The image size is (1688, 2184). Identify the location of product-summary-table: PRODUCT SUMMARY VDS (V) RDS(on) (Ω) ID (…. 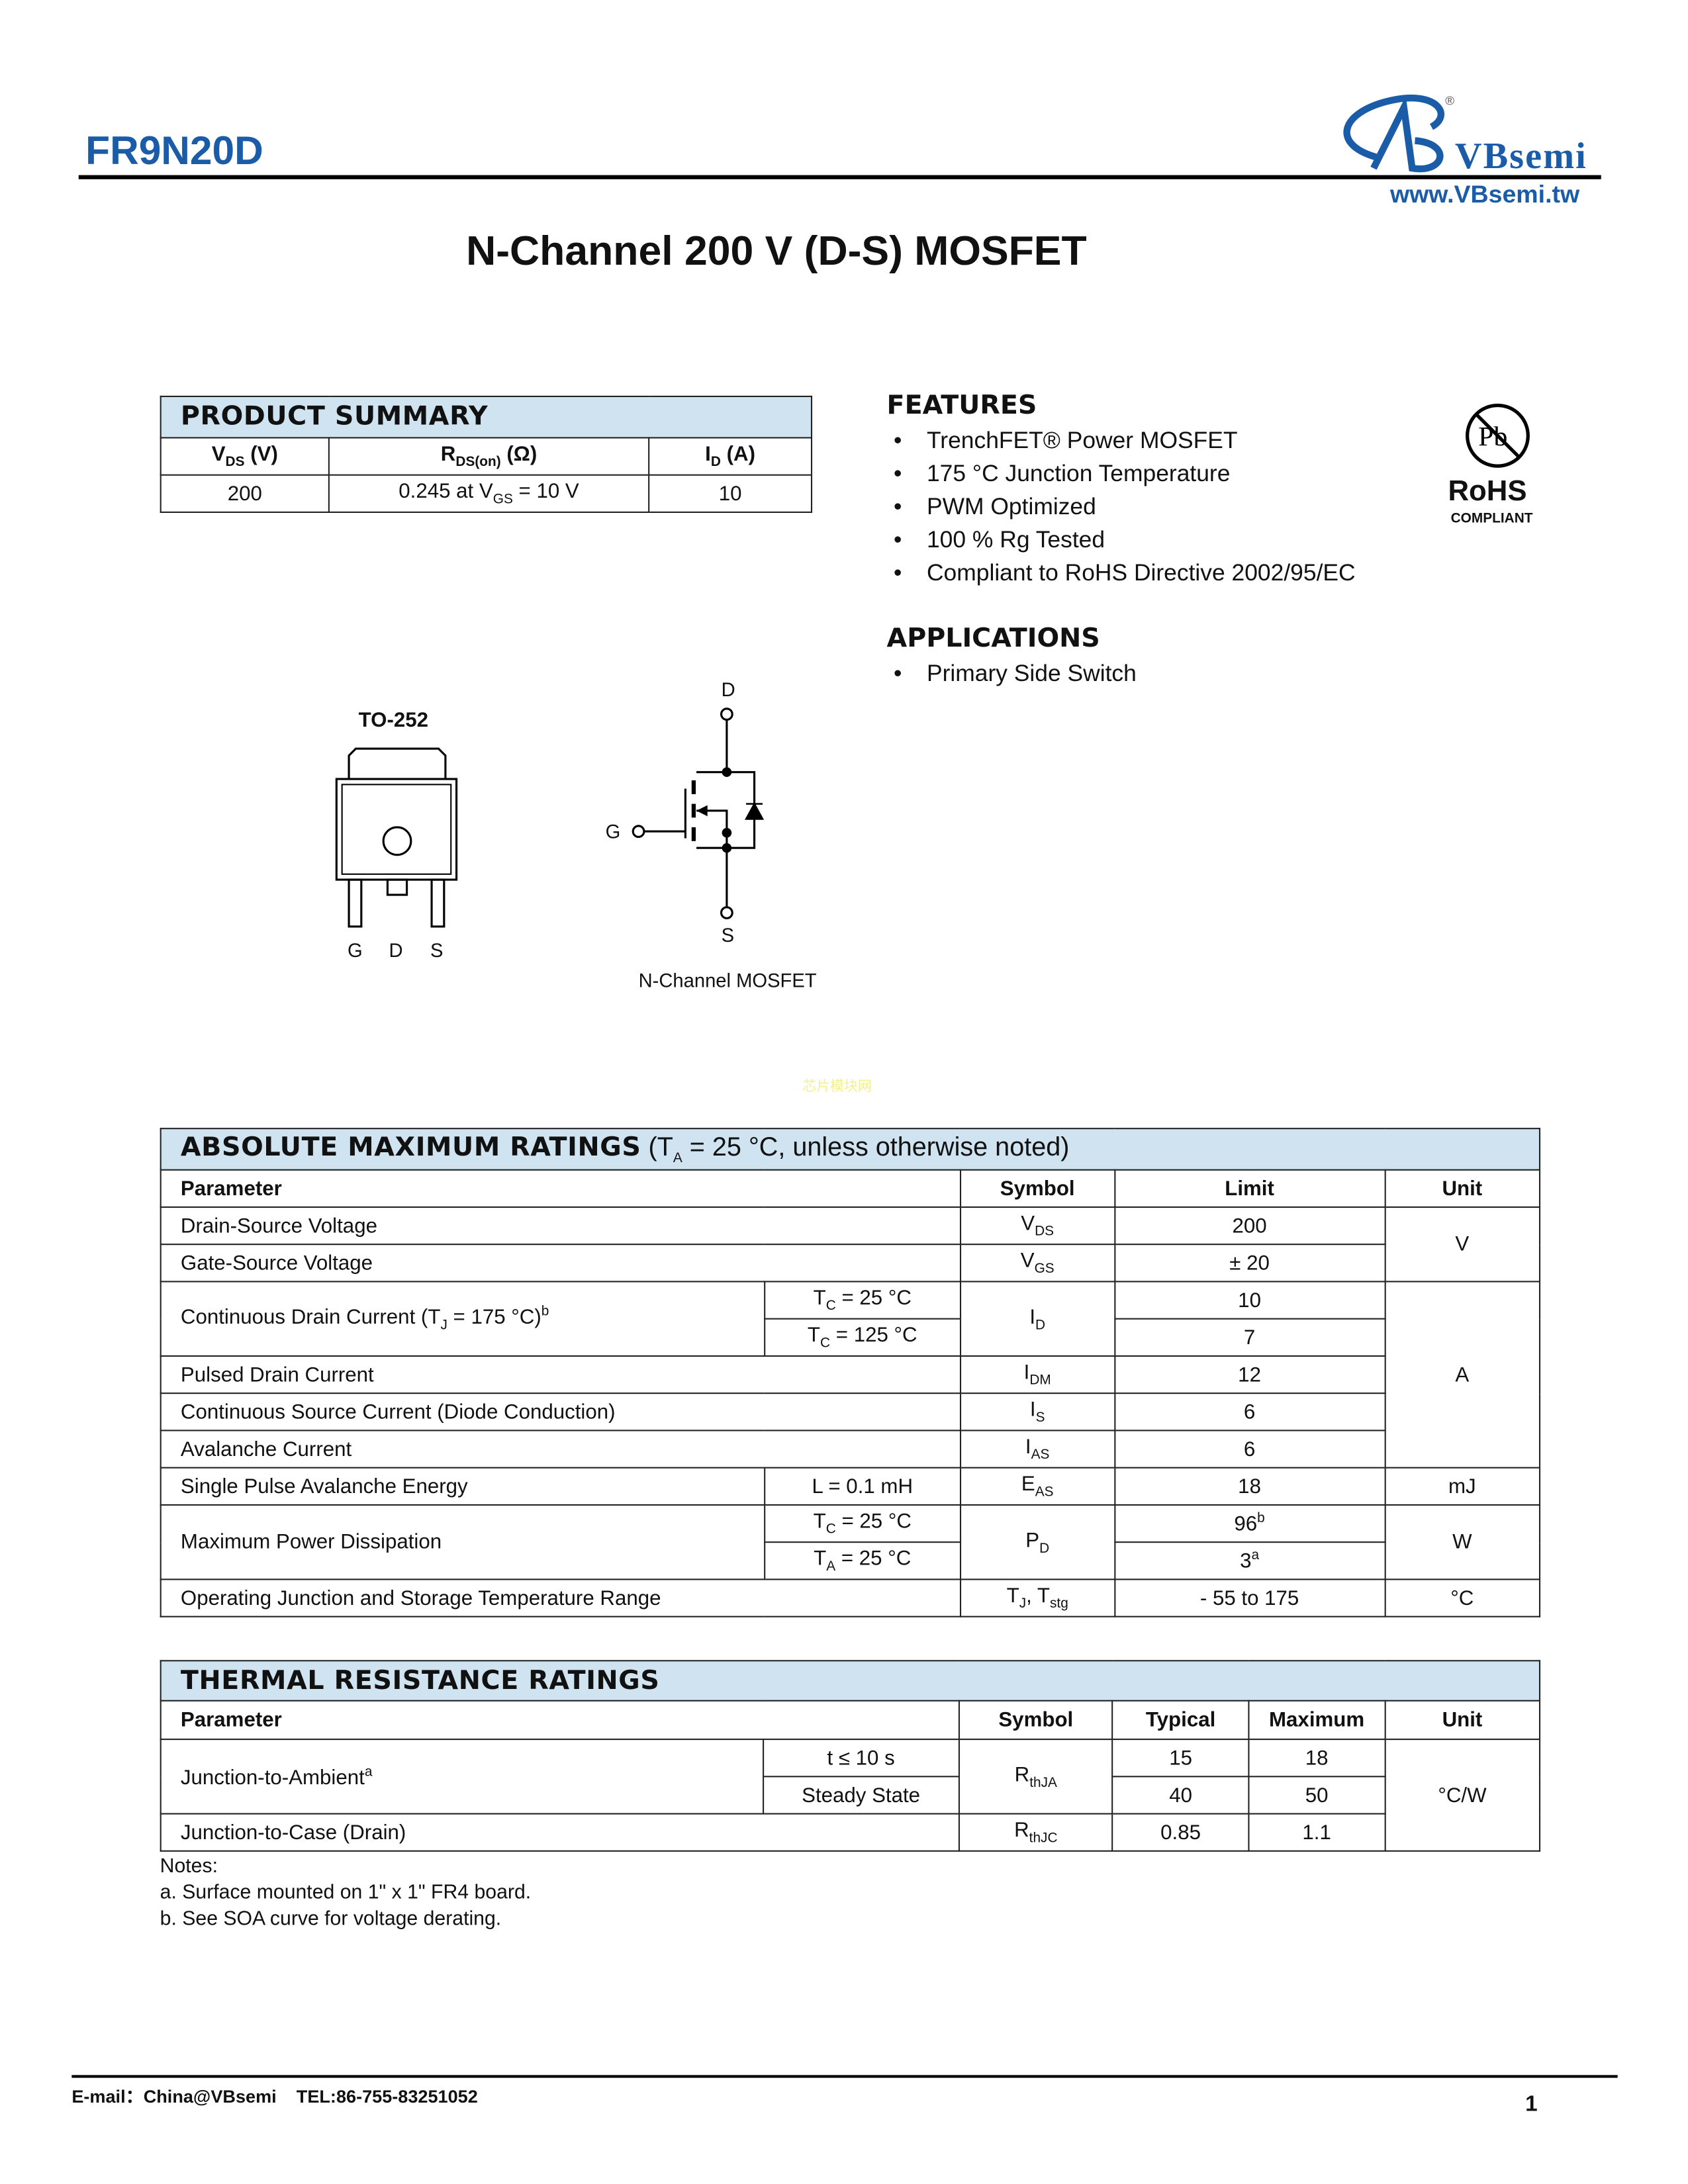
(486, 454).